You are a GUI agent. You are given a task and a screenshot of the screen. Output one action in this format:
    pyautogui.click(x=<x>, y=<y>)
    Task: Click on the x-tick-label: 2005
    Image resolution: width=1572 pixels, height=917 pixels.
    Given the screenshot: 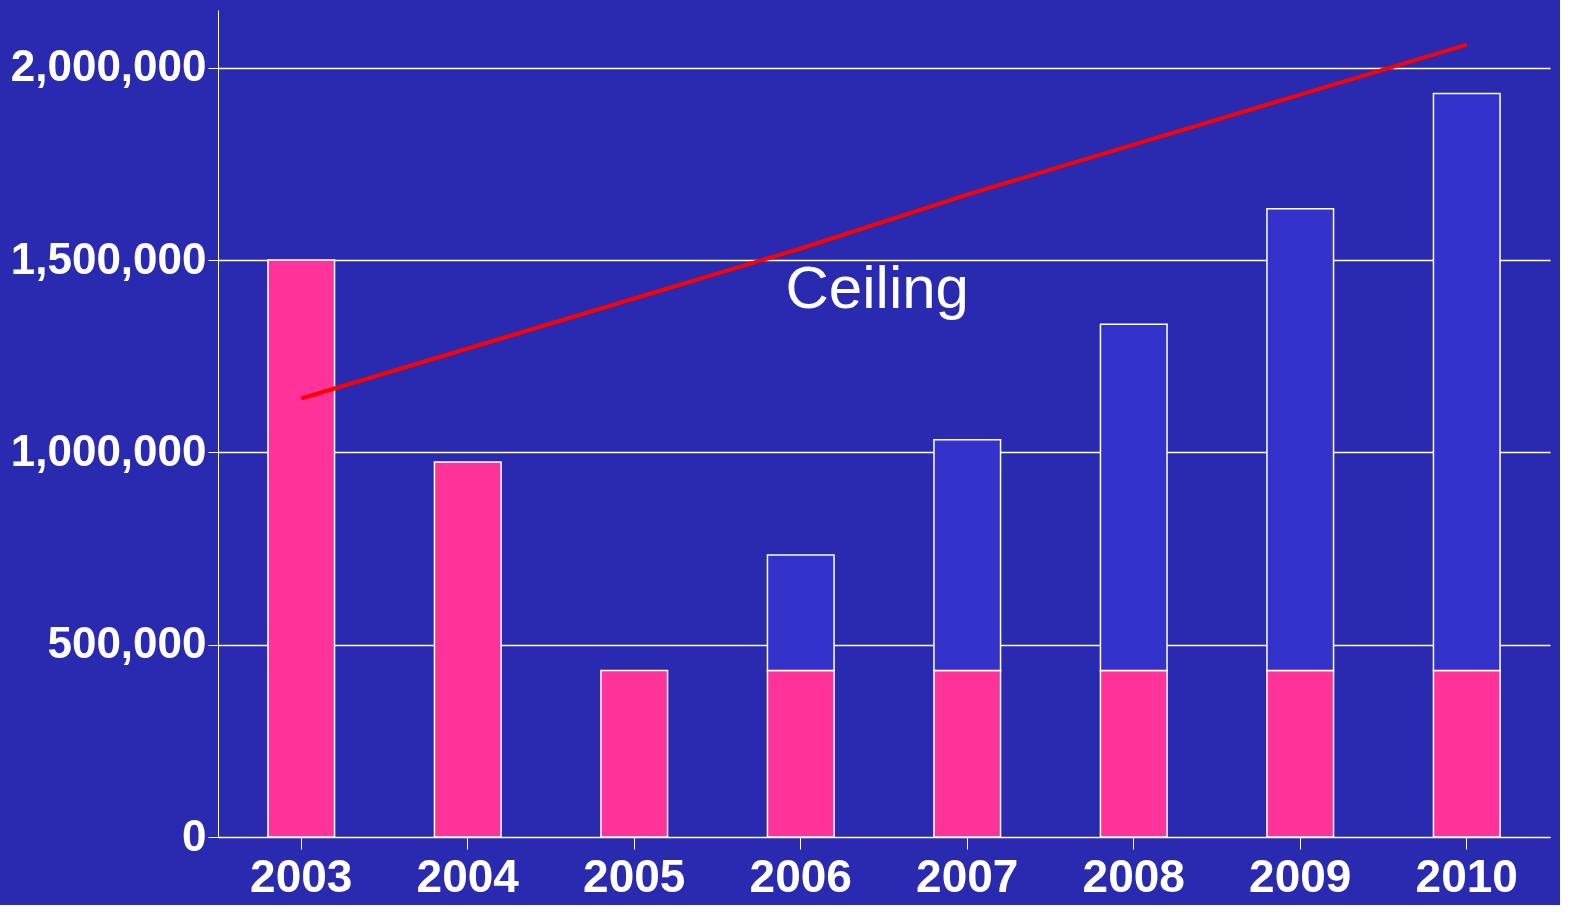 What is the action you would take?
    pyautogui.click(x=634, y=875)
    